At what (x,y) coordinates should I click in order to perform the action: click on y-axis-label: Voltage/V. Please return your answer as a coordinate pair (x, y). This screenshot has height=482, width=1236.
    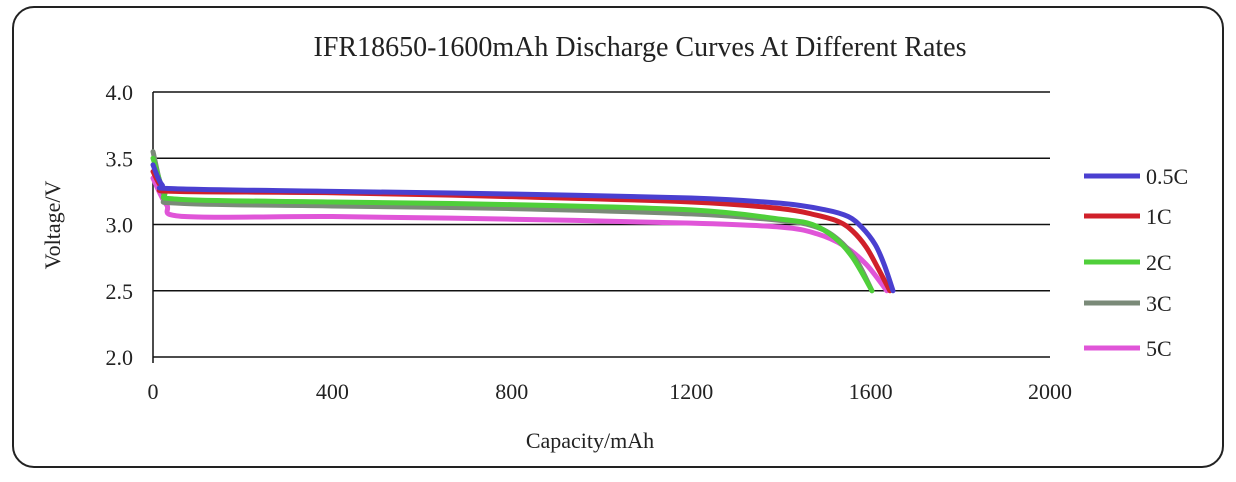
    Looking at the image, I should click on (52, 224).